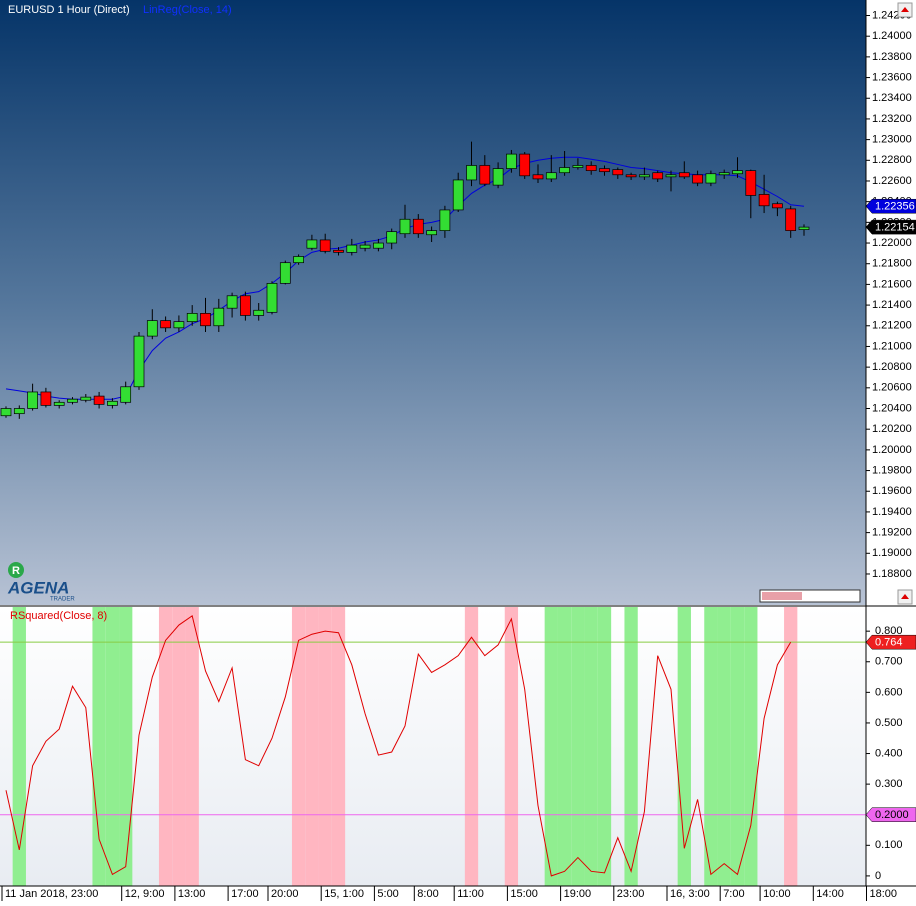  What do you see at coordinates (690, 894) in the screenshot?
I see `x-tick-label: 16, 3:00` at bounding box center [690, 894].